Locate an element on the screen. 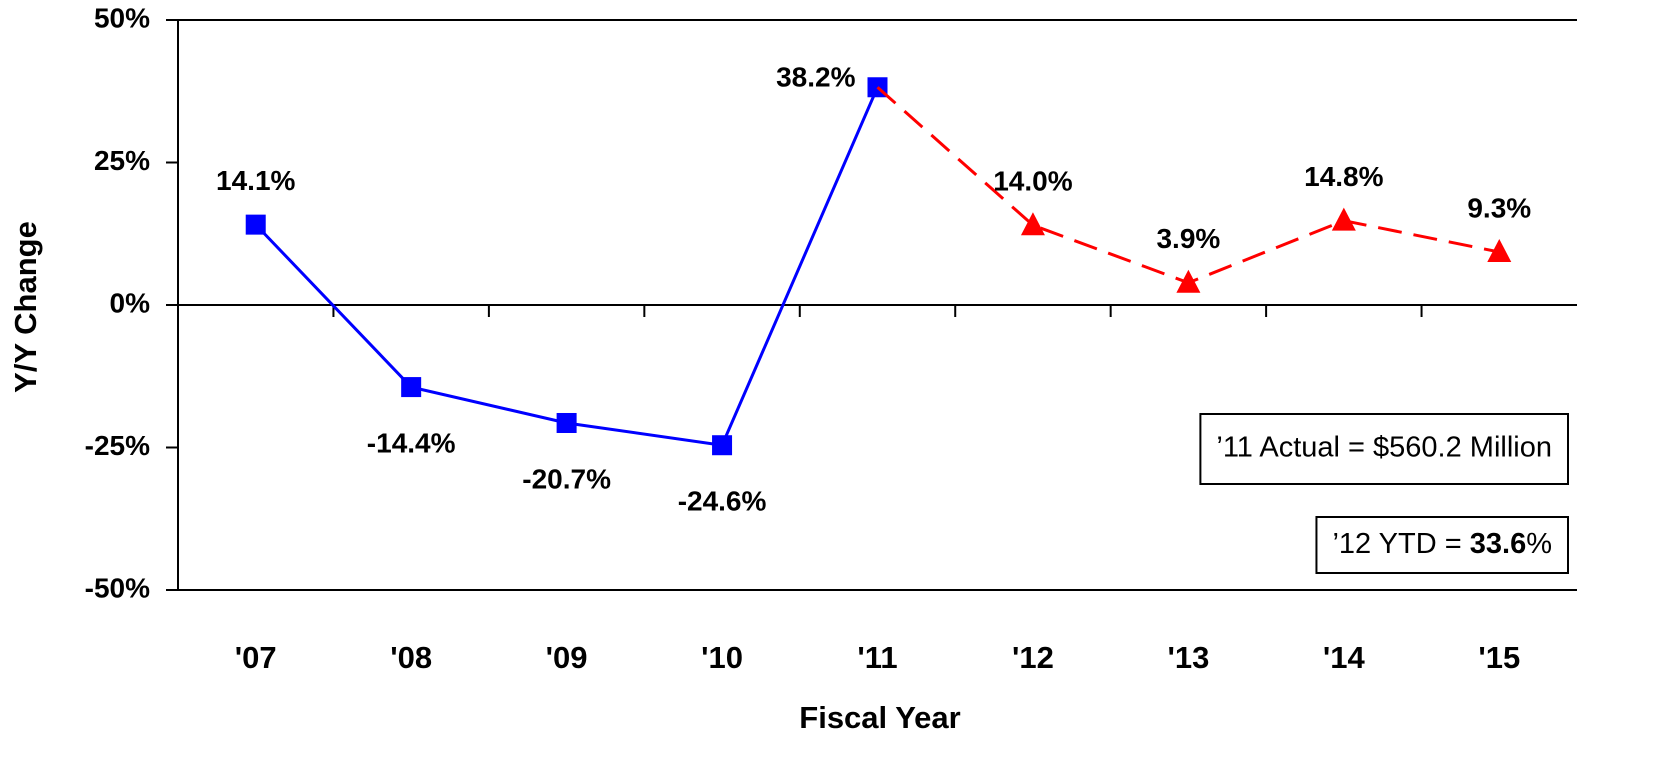  annotation-text: ’12 YTD = 33.6% is located at coordinates (1442, 544).